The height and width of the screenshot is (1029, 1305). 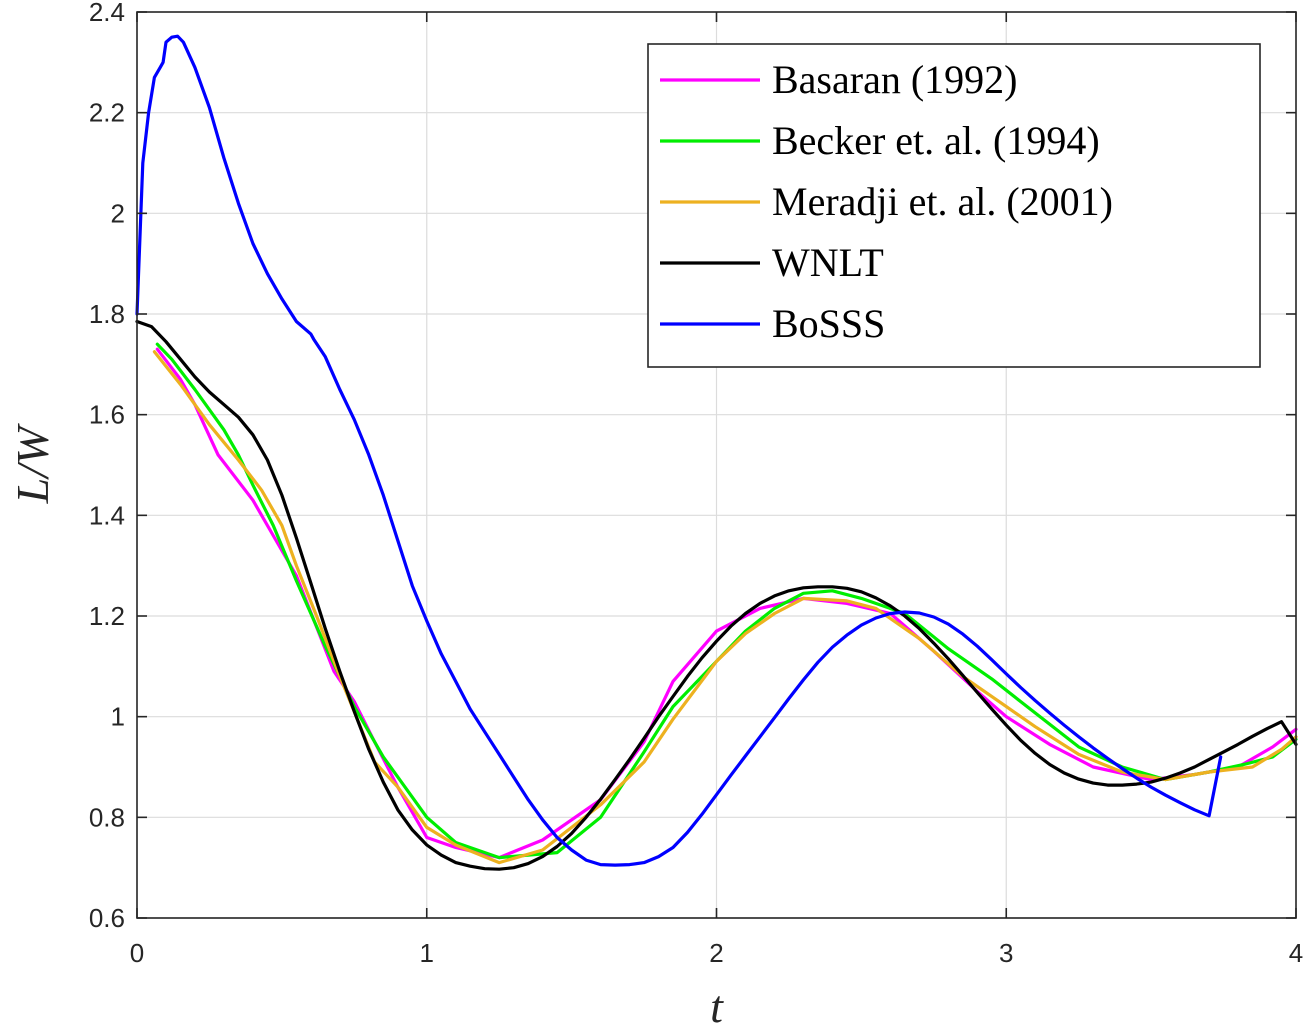 What do you see at coordinates (936, 140) in the screenshot?
I see `legend-entry: Becker et. al. (1994)` at bounding box center [936, 140].